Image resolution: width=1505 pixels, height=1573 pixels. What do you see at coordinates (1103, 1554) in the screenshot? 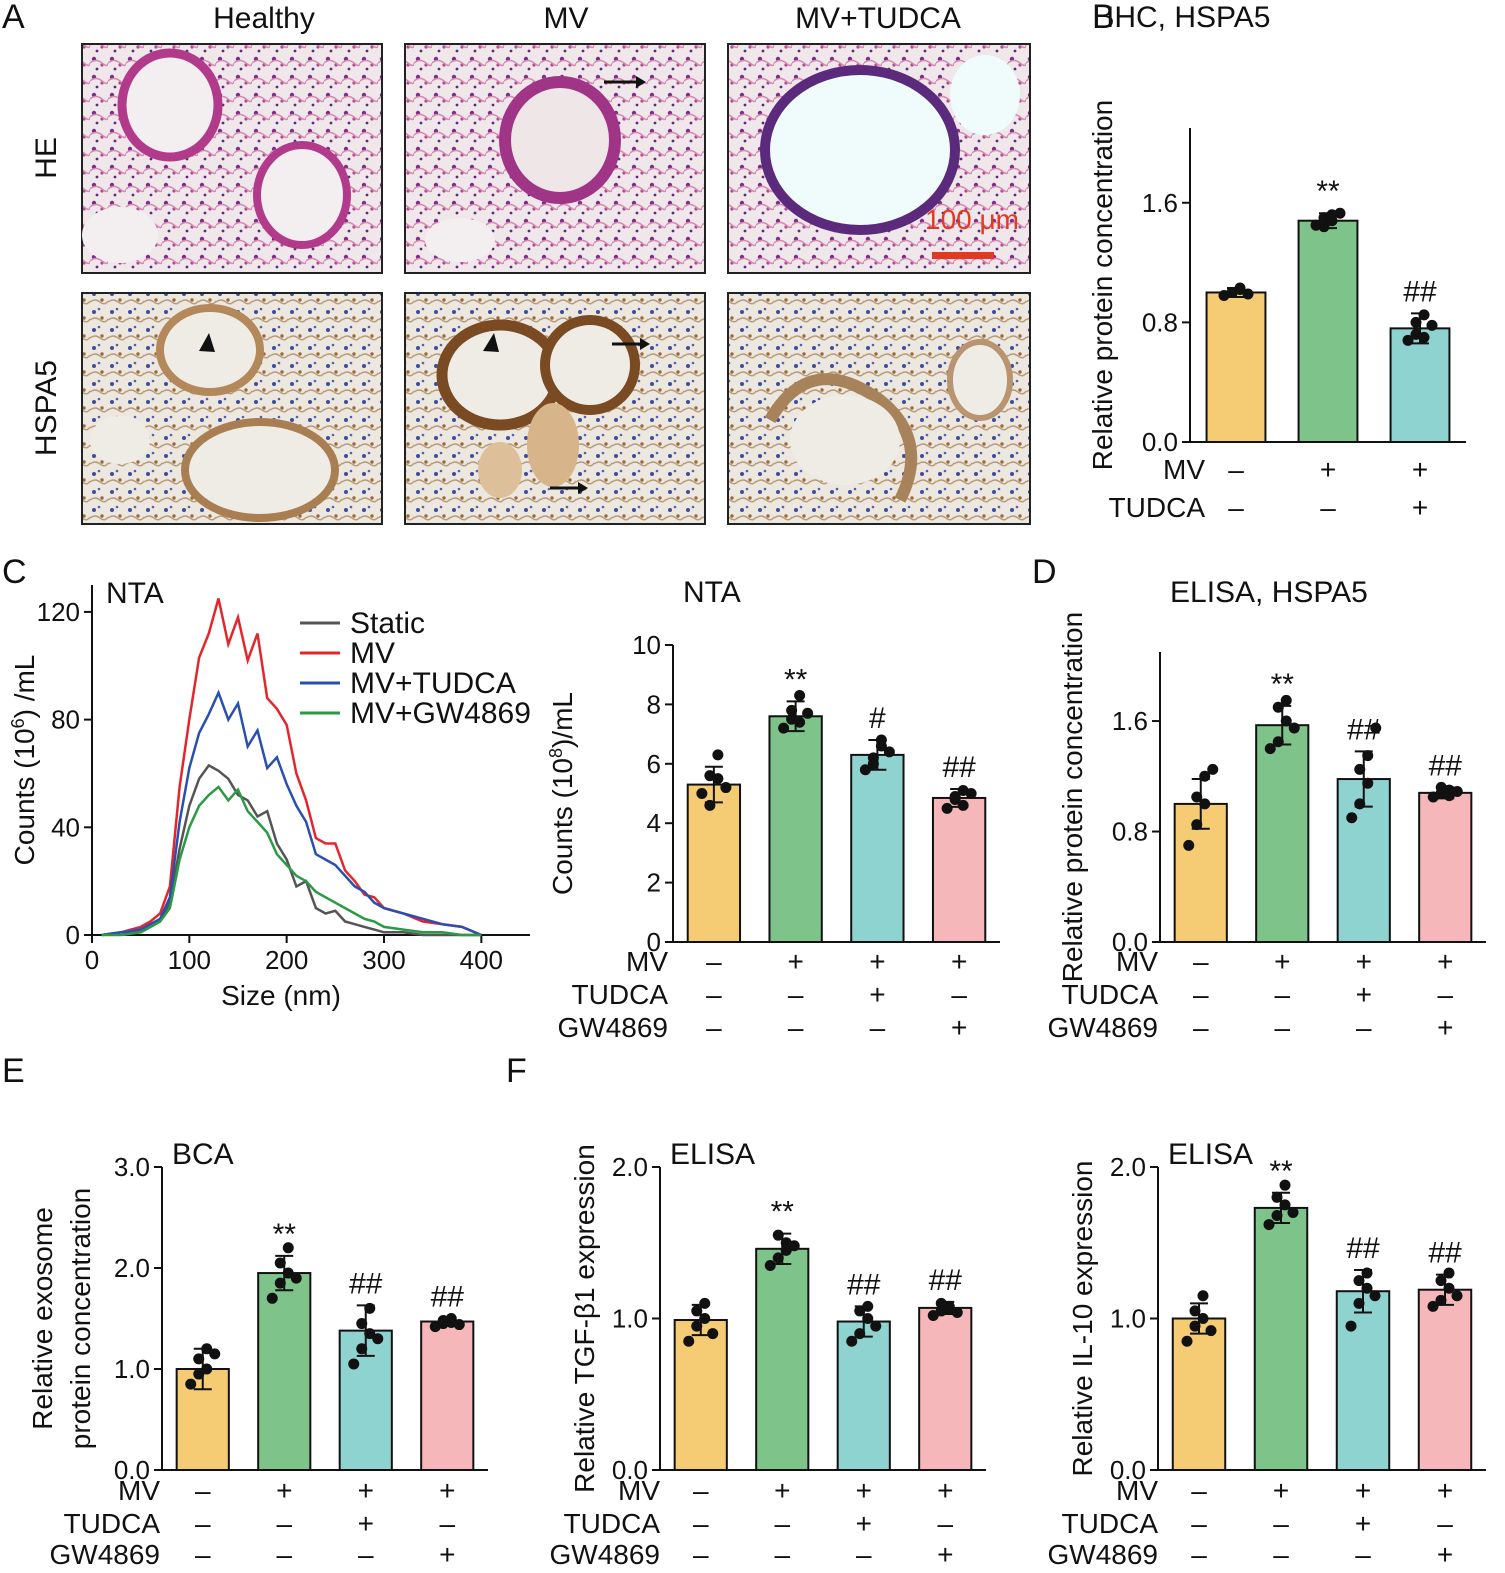
I see `condition-label: GW4869` at bounding box center [1103, 1554].